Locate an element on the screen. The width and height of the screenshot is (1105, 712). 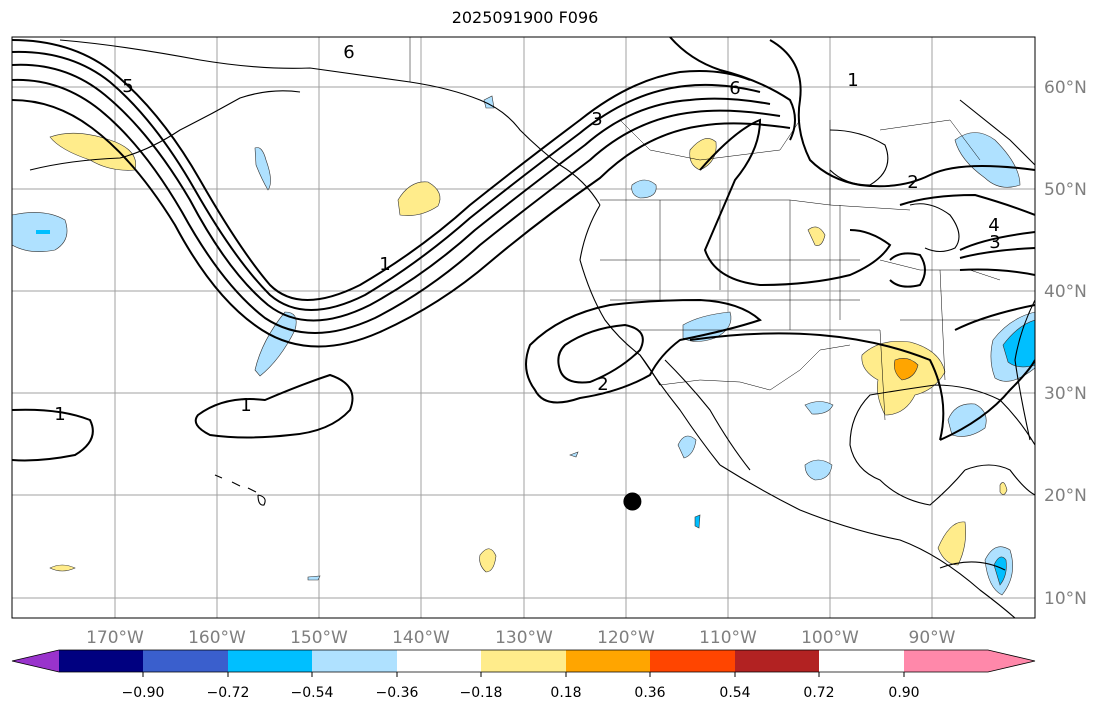
patch-yellow-far-west is located at coordinates (62, 568).